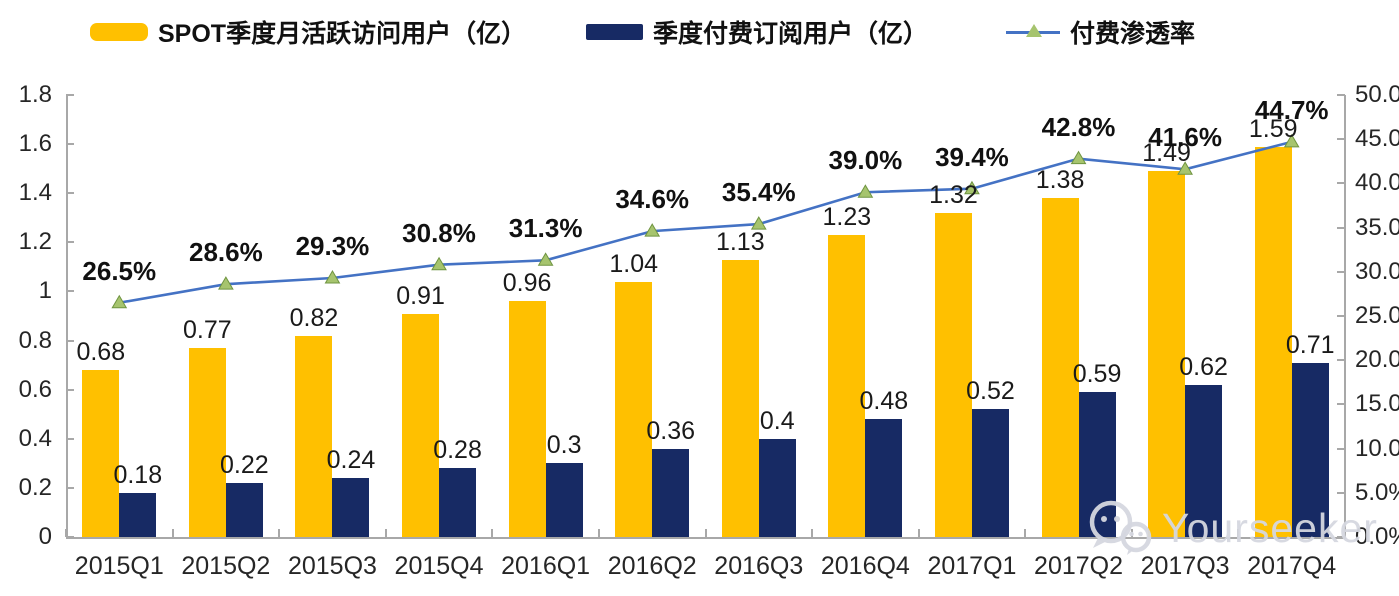  Describe the element at coordinates (1079, 566) in the screenshot. I see `x-axis-label: 2017Q2` at that location.